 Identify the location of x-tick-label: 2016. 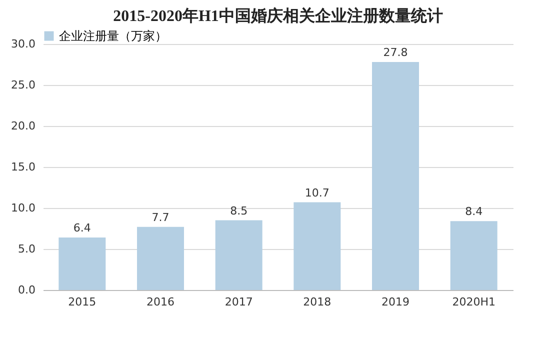
(160, 302).